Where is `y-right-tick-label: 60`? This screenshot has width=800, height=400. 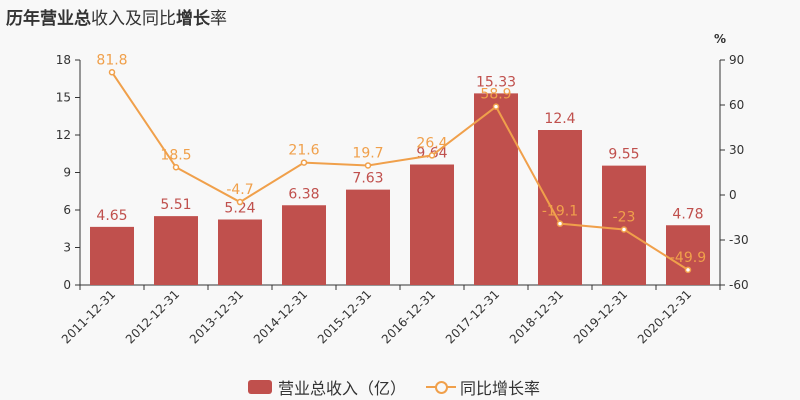
y-right-tick-label: 60 is located at coordinates (736, 105).